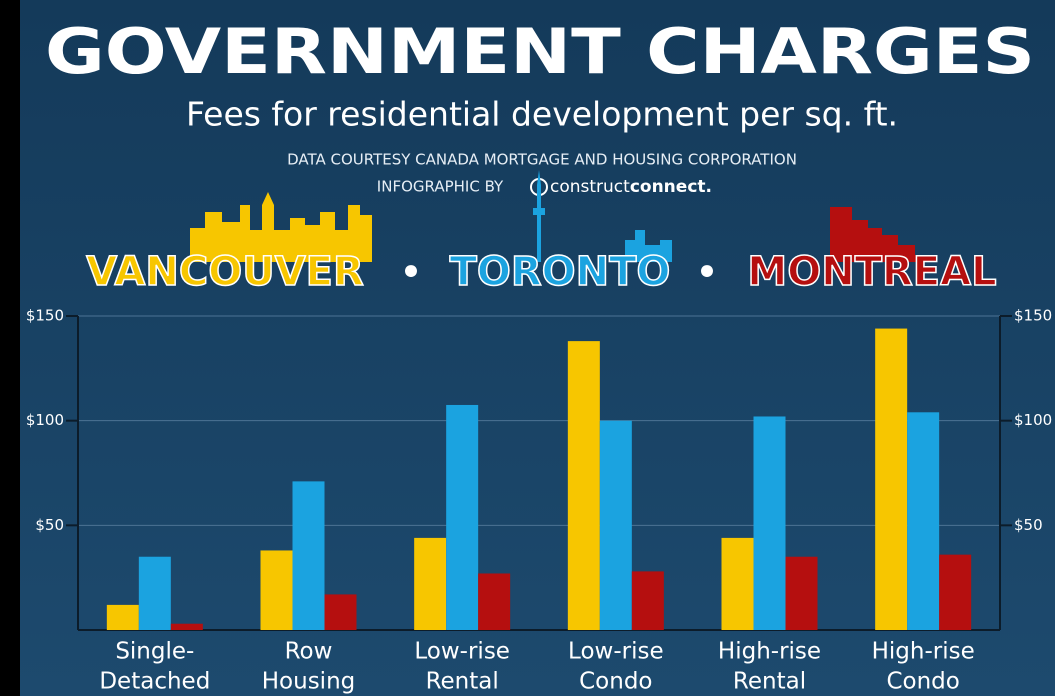  I want to click on x-tick-label: Row, so click(309, 652).